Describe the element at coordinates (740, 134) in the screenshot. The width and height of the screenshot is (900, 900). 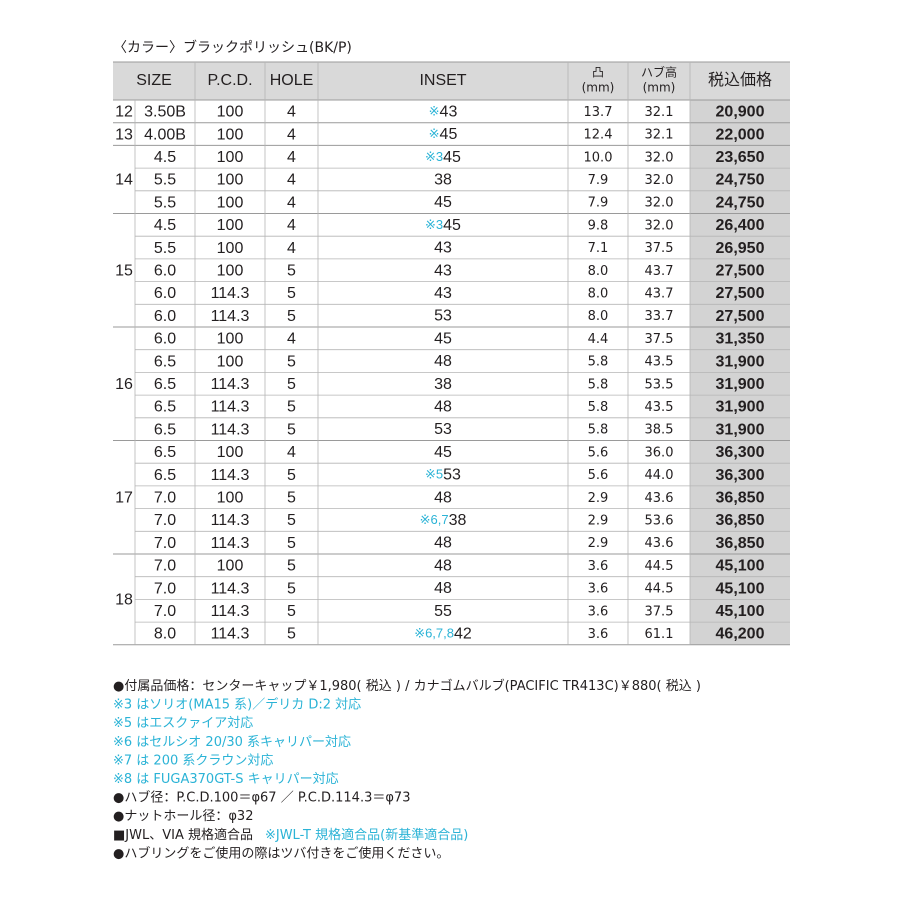
I see `cell-price: 22,000` at that location.